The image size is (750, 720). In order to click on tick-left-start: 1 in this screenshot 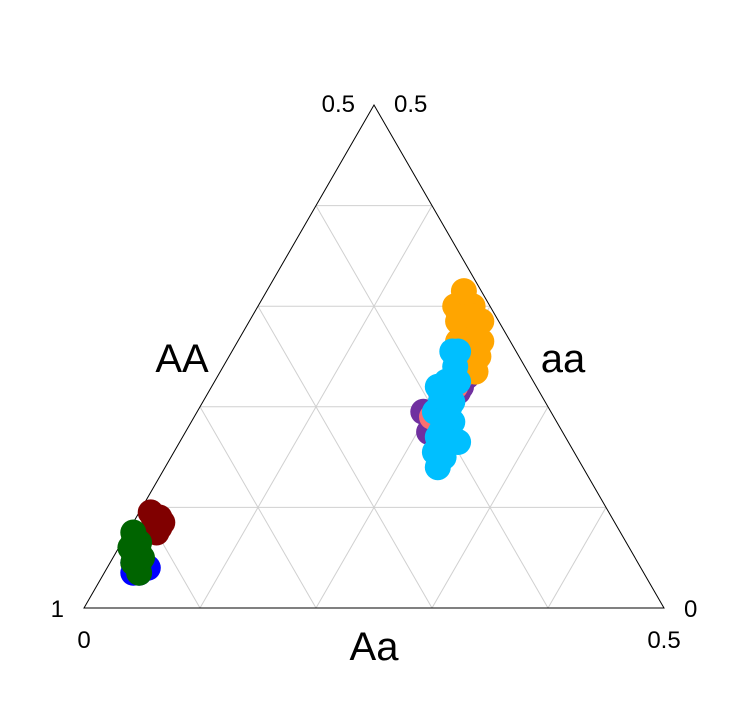, I will do `click(57, 609)`.